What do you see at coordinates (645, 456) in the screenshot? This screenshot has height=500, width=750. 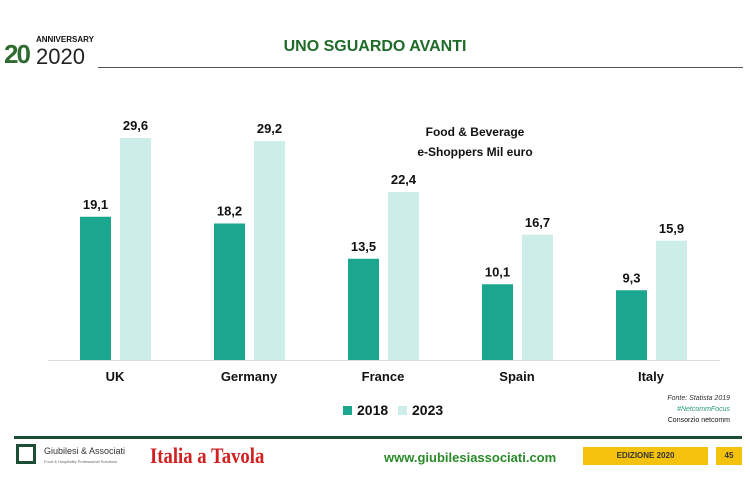 I see `edition-badge: EDIZIONE 2020` at bounding box center [645, 456].